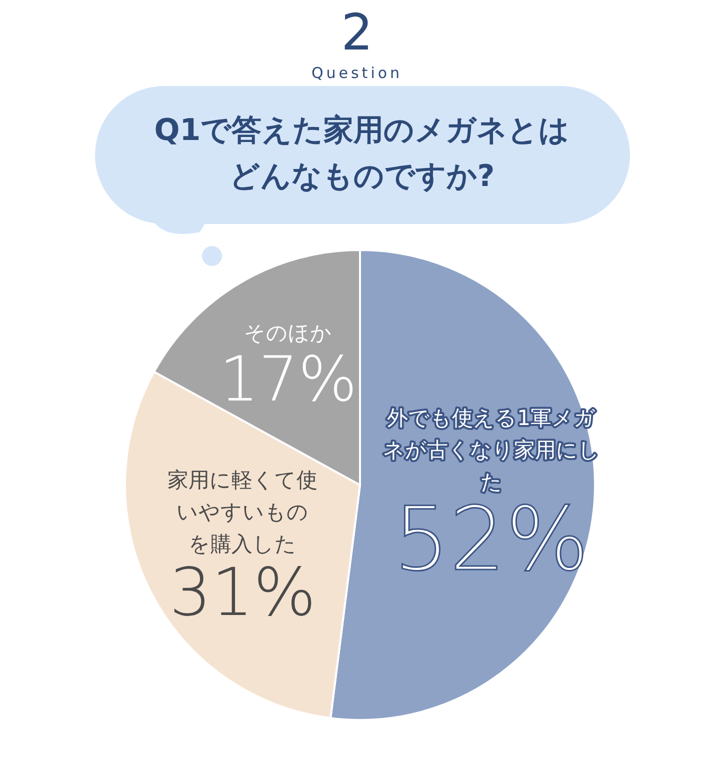 The width and height of the screenshot is (720, 762). Describe the element at coordinates (243, 512) in the screenshot. I see `slice-label: 家用に軽くて使いやすいものを購入した` at that location.